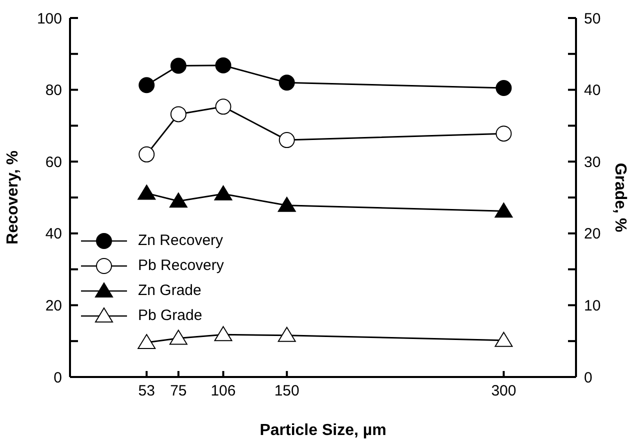 The height and width of the screenshot is (439, 633). What do you see at coordinates (53, 162) in the screenshot?
I see `y-tick-label: 60` at bounding box center [53, 162].